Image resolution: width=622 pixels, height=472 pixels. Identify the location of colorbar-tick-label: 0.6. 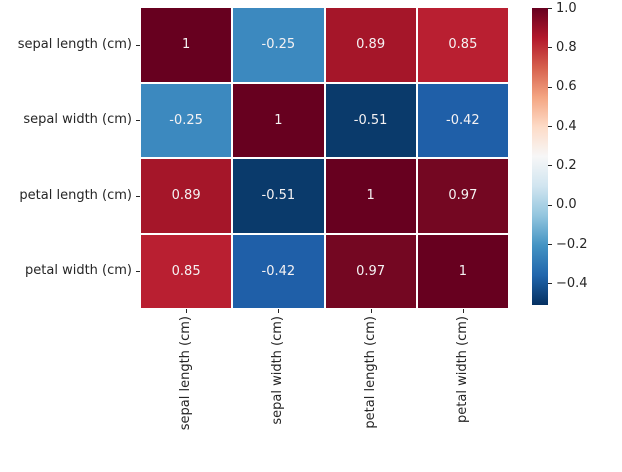
(566, 87).